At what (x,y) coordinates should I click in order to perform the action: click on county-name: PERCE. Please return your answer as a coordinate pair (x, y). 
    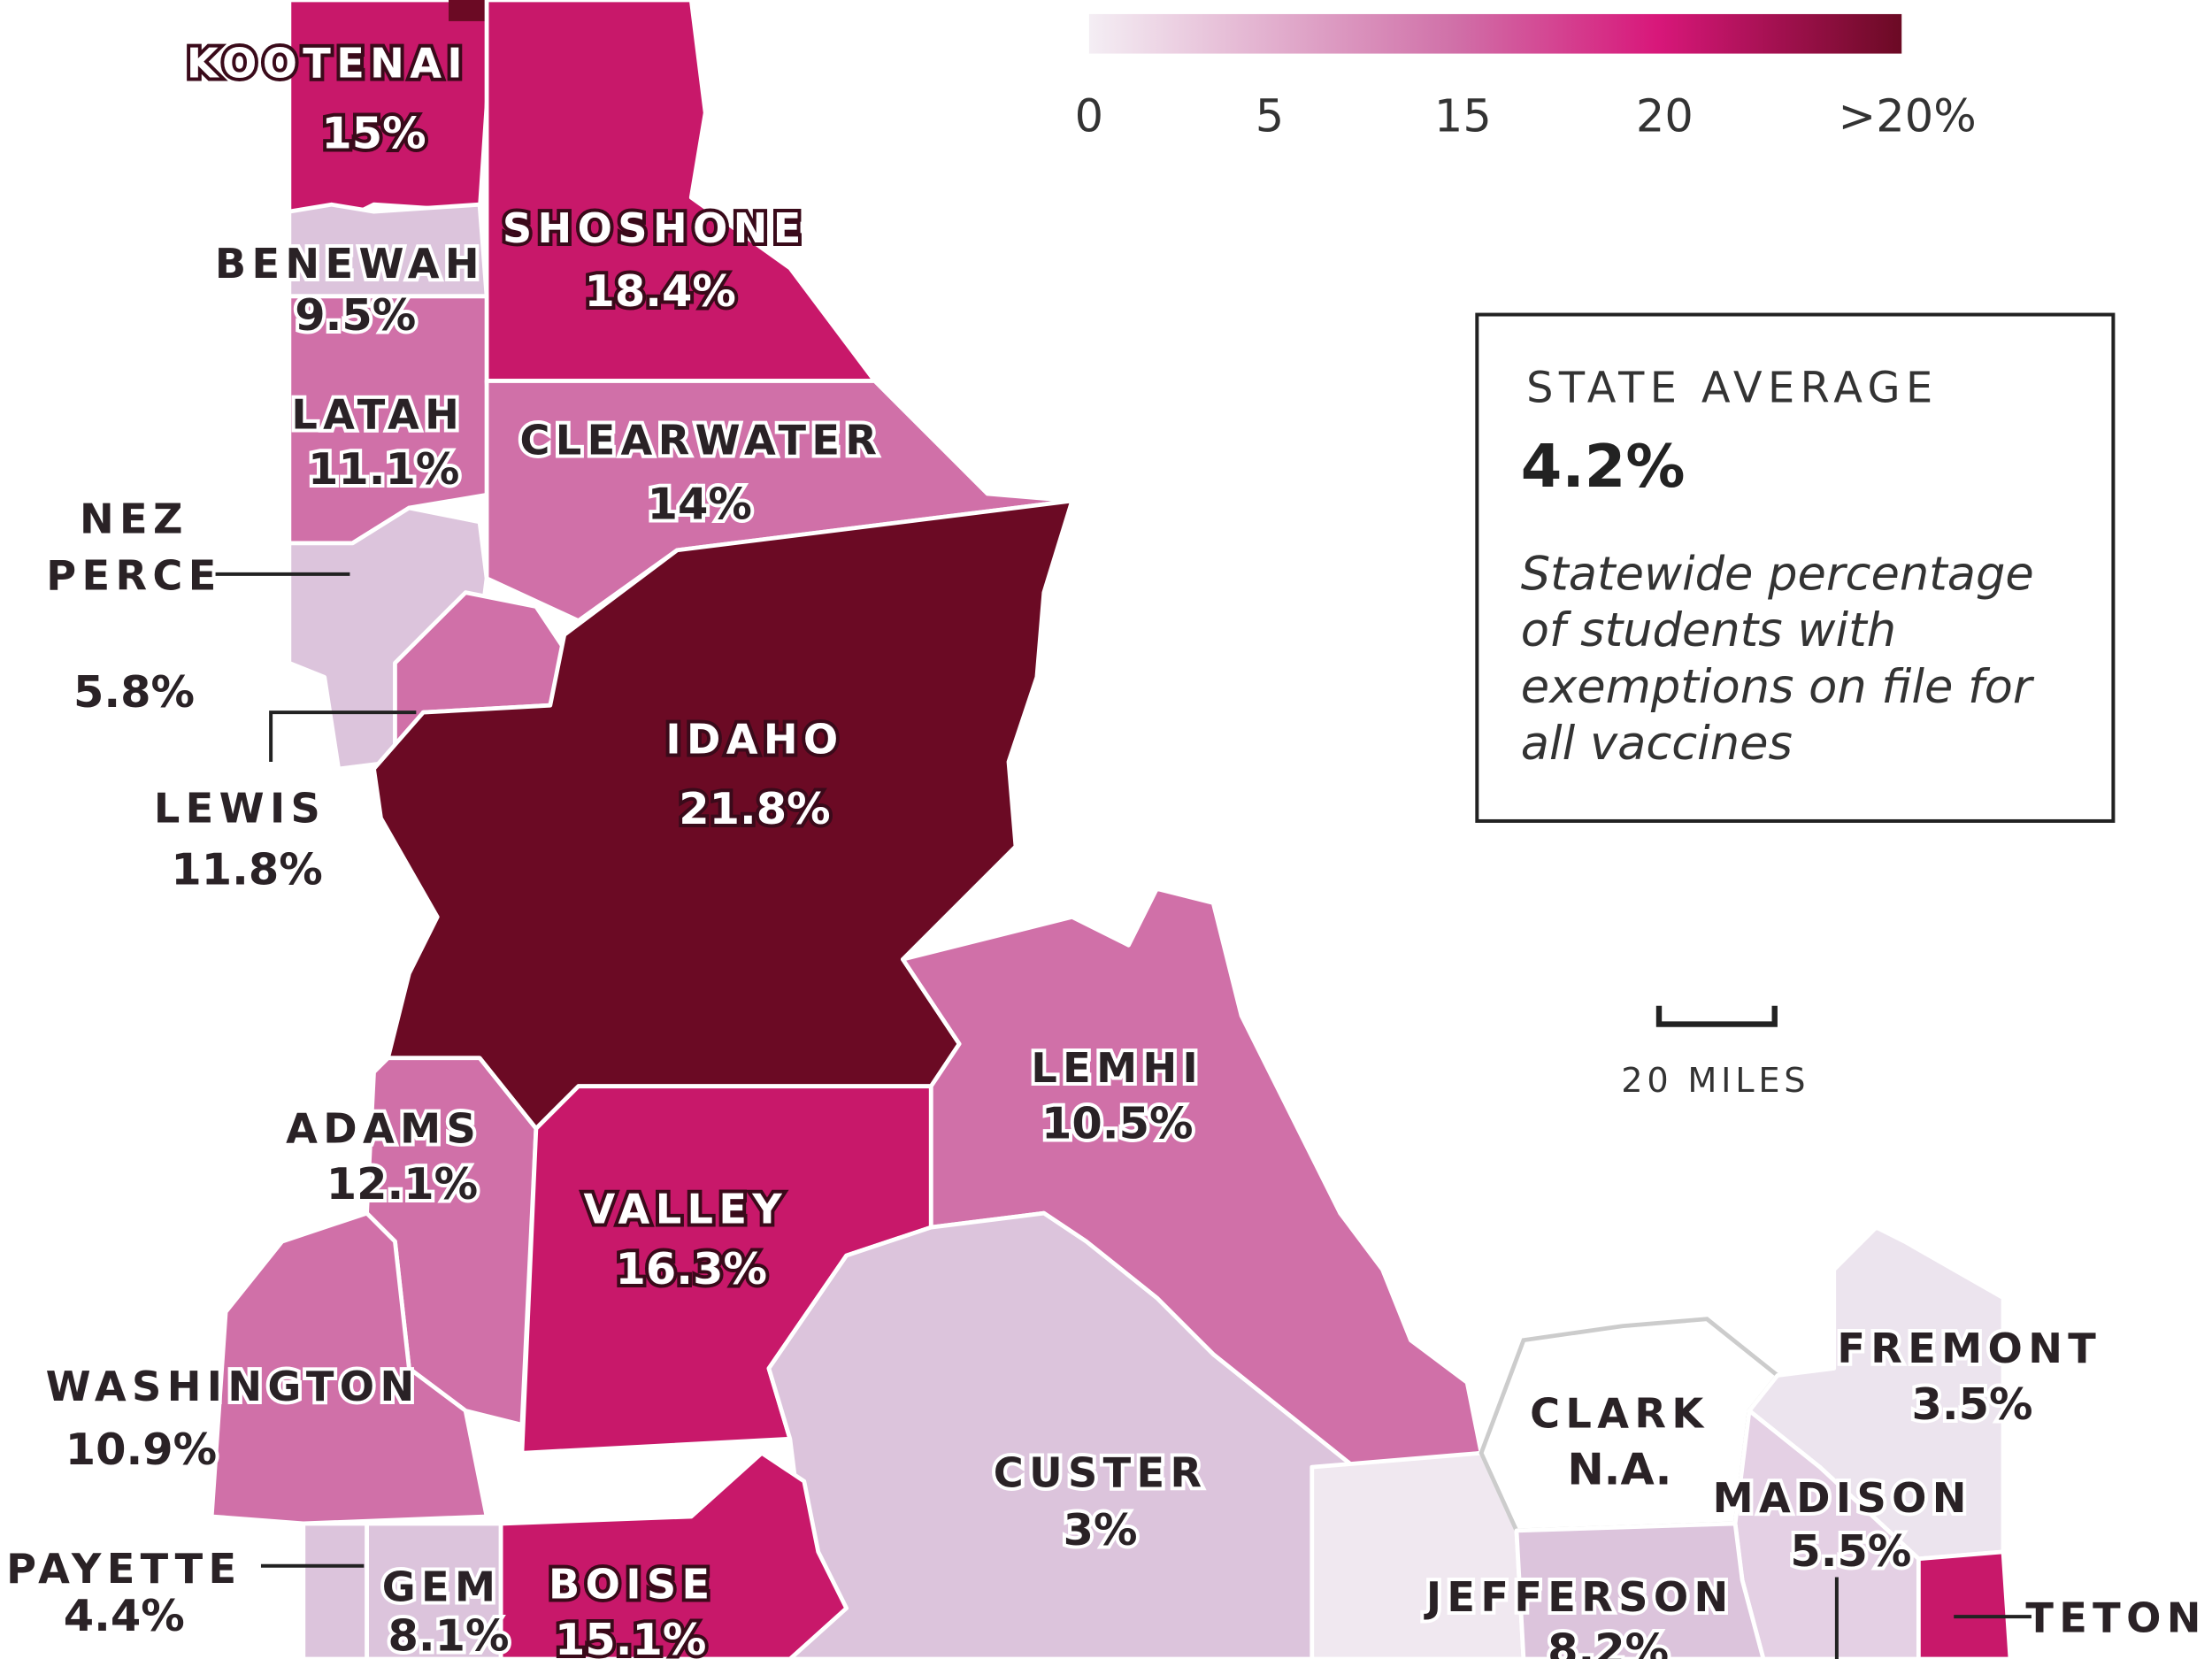
    Looking at the image, I should click on (134, 575).